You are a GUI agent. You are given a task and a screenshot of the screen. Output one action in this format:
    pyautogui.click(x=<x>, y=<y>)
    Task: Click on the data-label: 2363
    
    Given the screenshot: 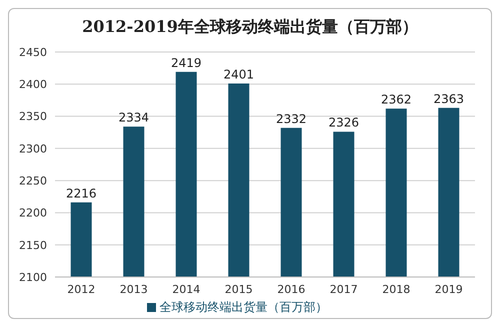 What is the action you would take?
    pyautogui.click(x=448, y=99)
    